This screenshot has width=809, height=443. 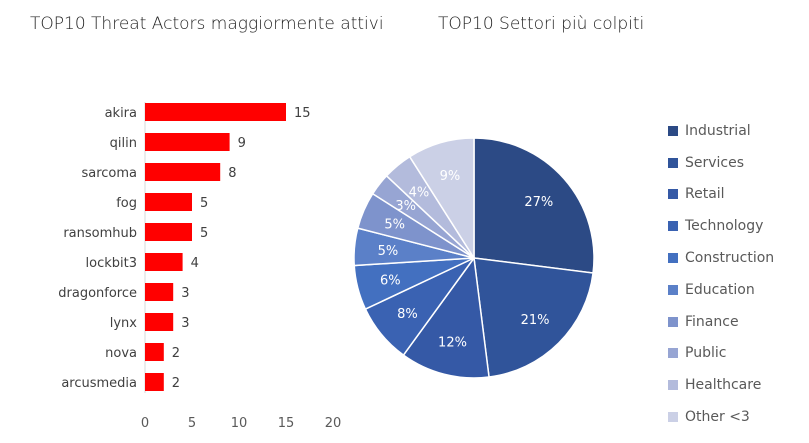 What do you see at coordinates (97, 293) in the screenshot?
I see `category-label: dragonforce` at bounding box center [97, 293].